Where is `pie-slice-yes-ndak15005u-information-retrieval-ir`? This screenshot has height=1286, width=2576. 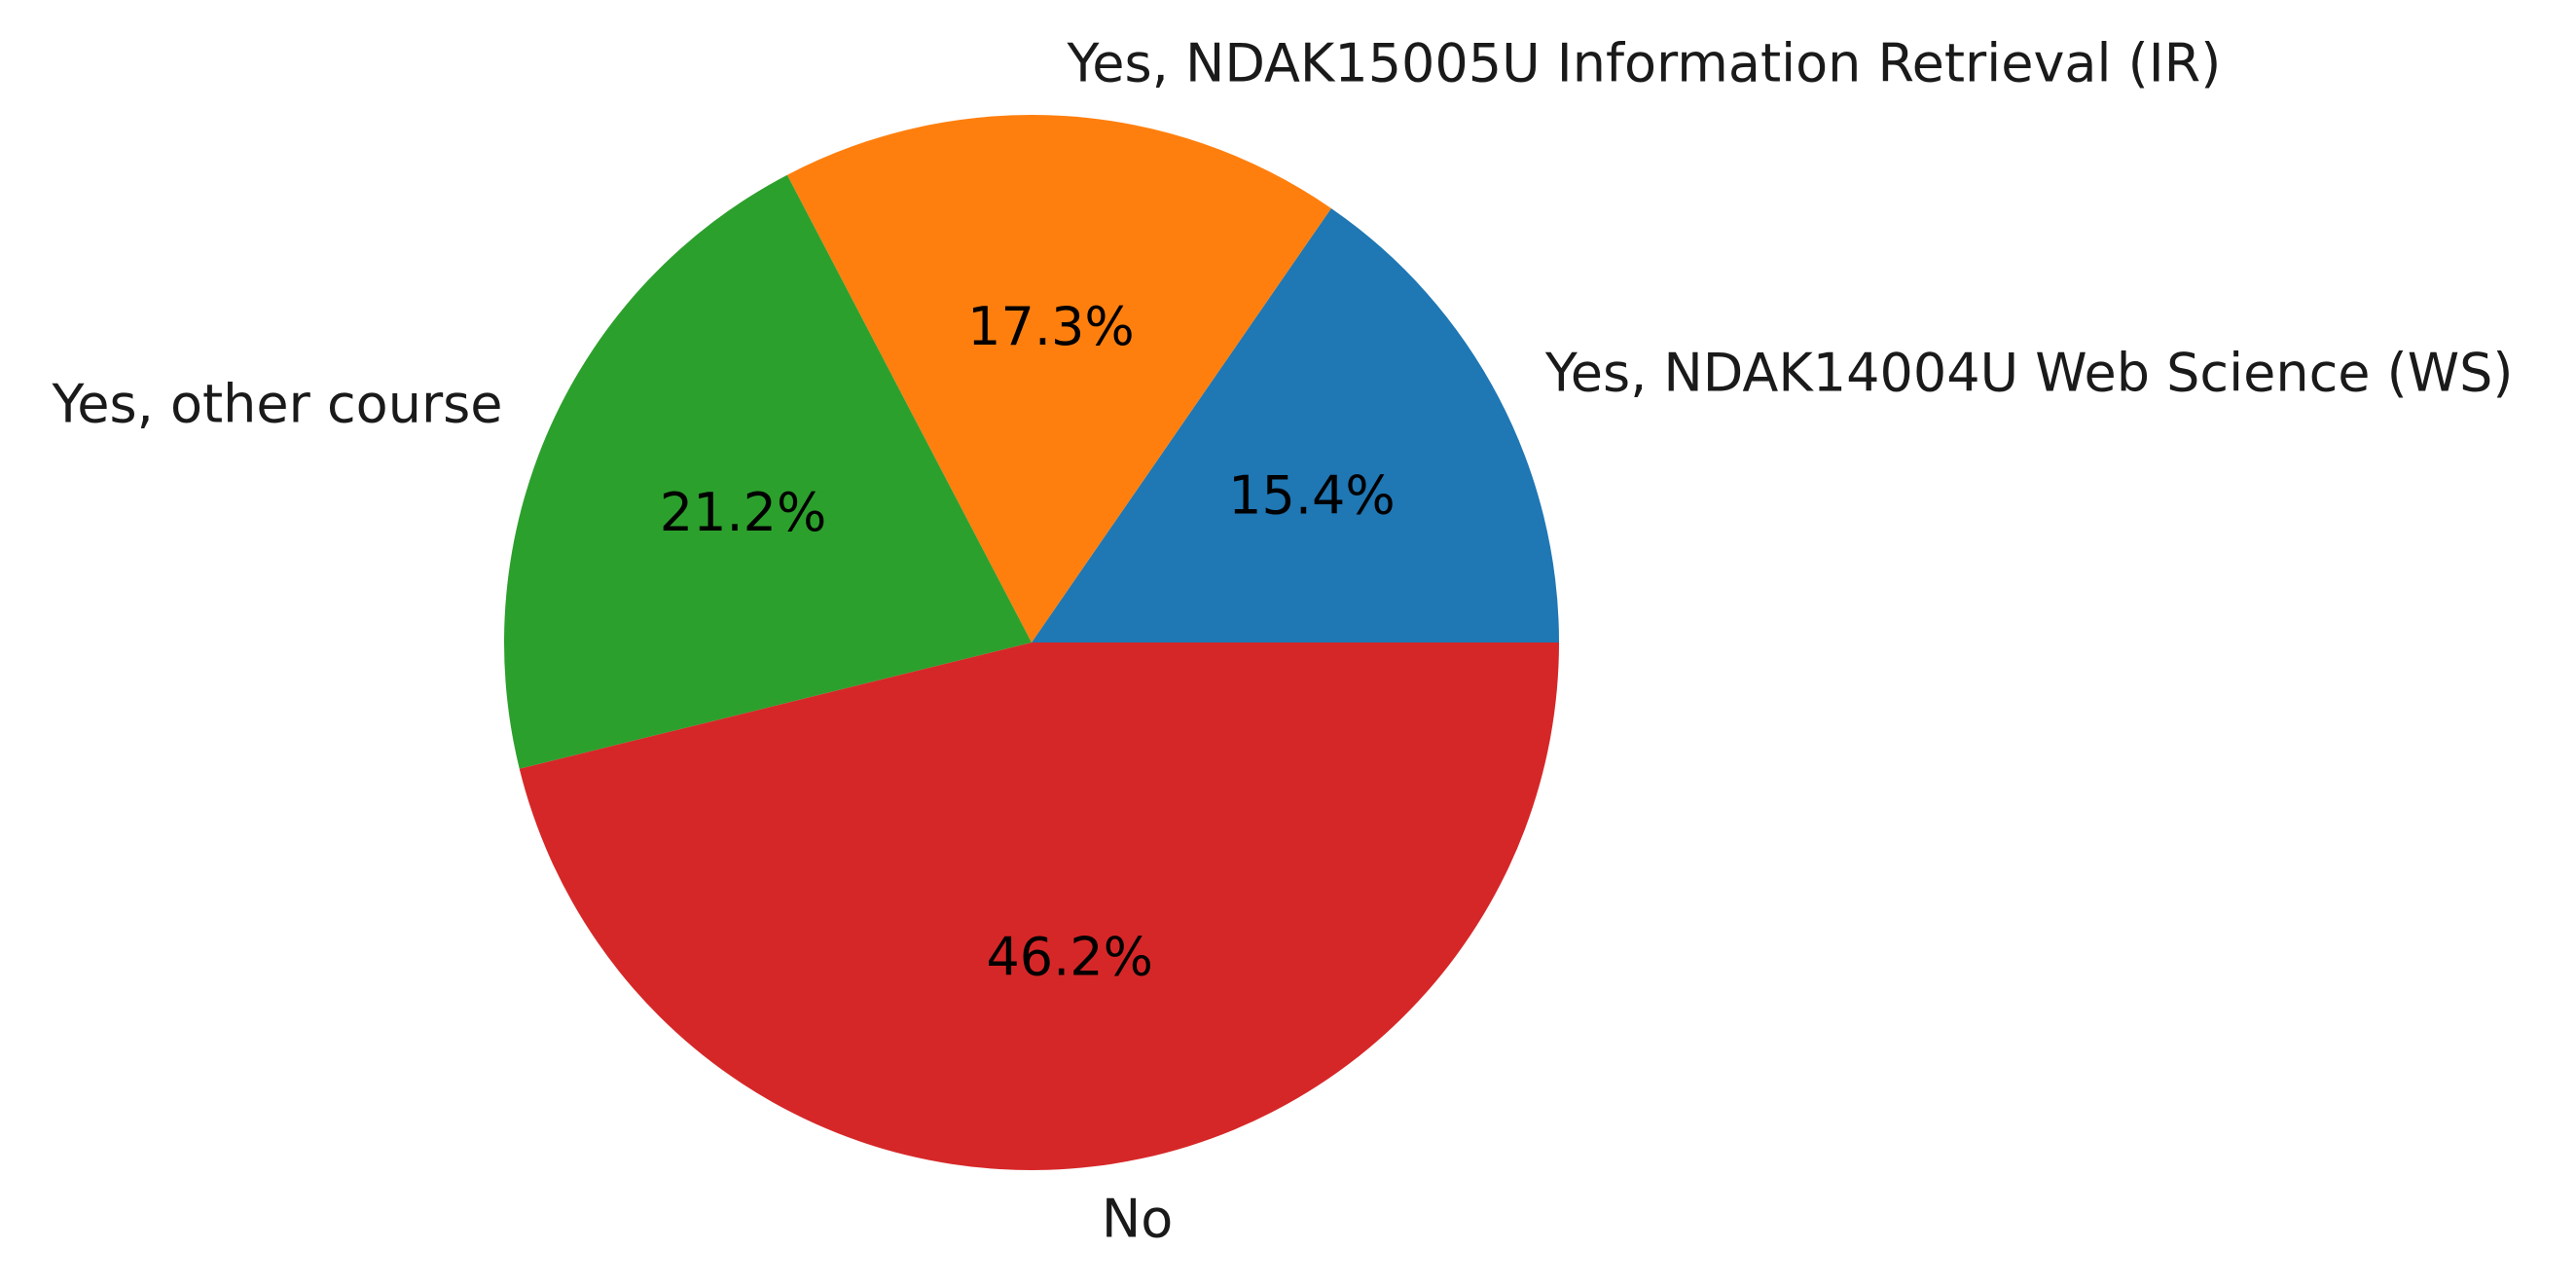 pie-slice-yes-ndak15005u-information-retrieval-ir is located at coordinates (1058, 379).